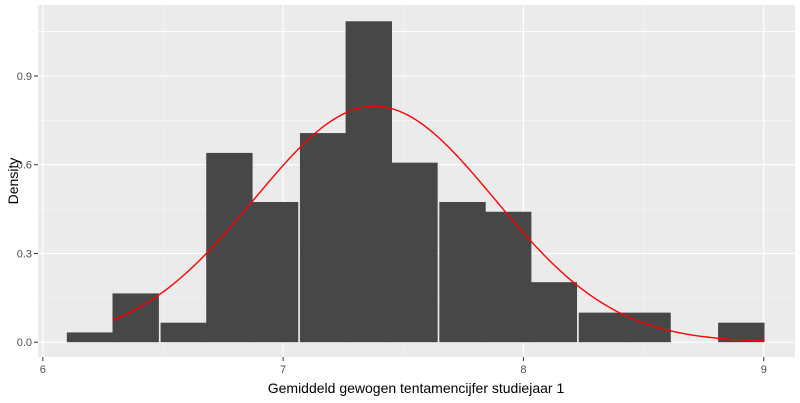  I want to click on x-tick-label: 9, so click(764, 370).